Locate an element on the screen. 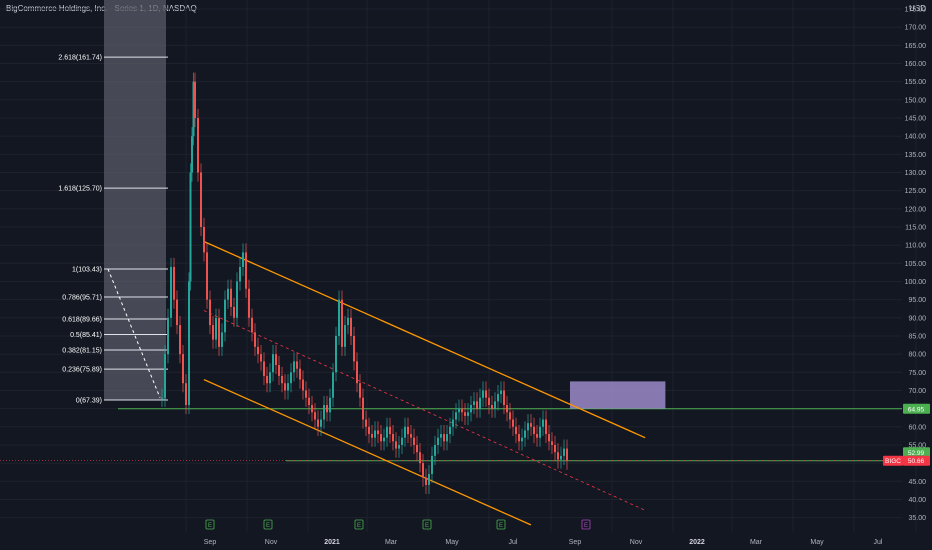 Image resolution: width=932 pixels, height=550 pixels. y-tick-label: 100.00 is located at coordinates (916, 282).